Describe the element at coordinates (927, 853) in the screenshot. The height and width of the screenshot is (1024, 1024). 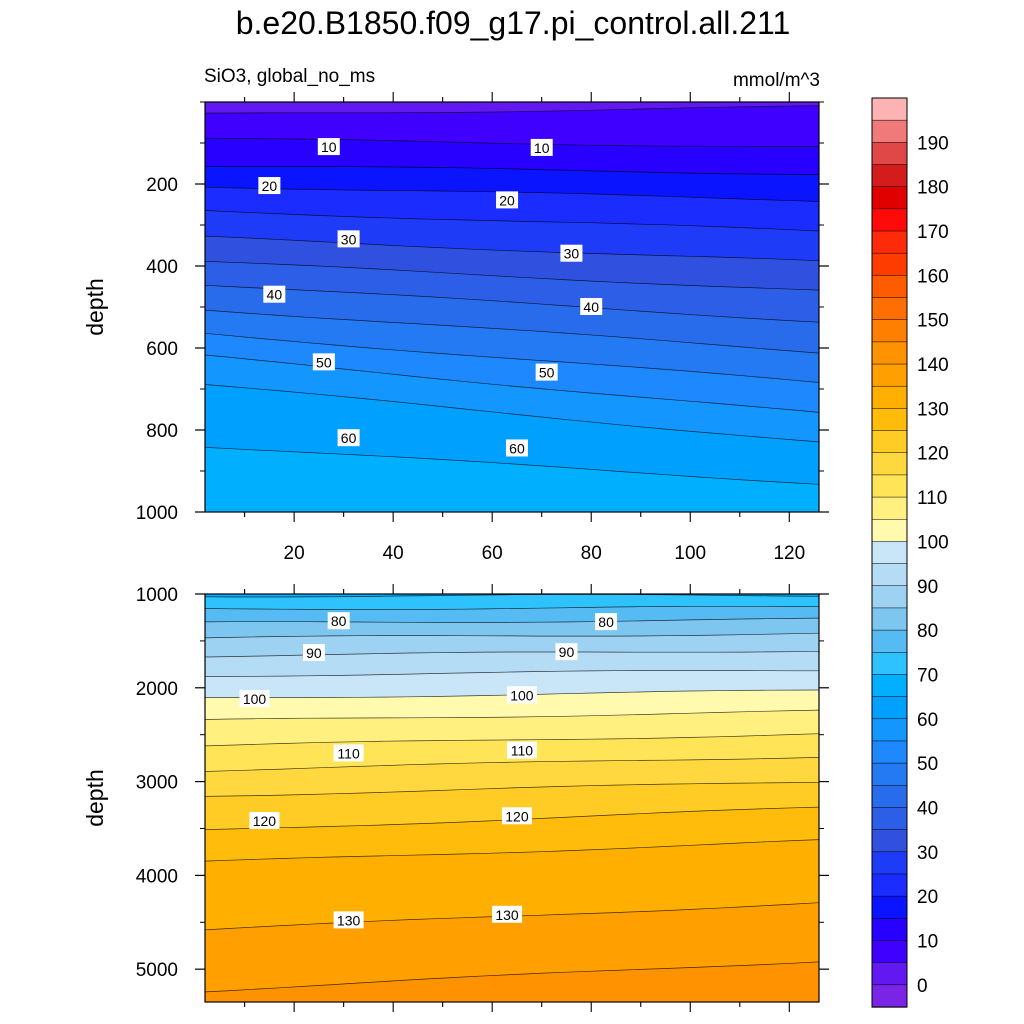
I see `colorbar-tick-label: 30` at that location.